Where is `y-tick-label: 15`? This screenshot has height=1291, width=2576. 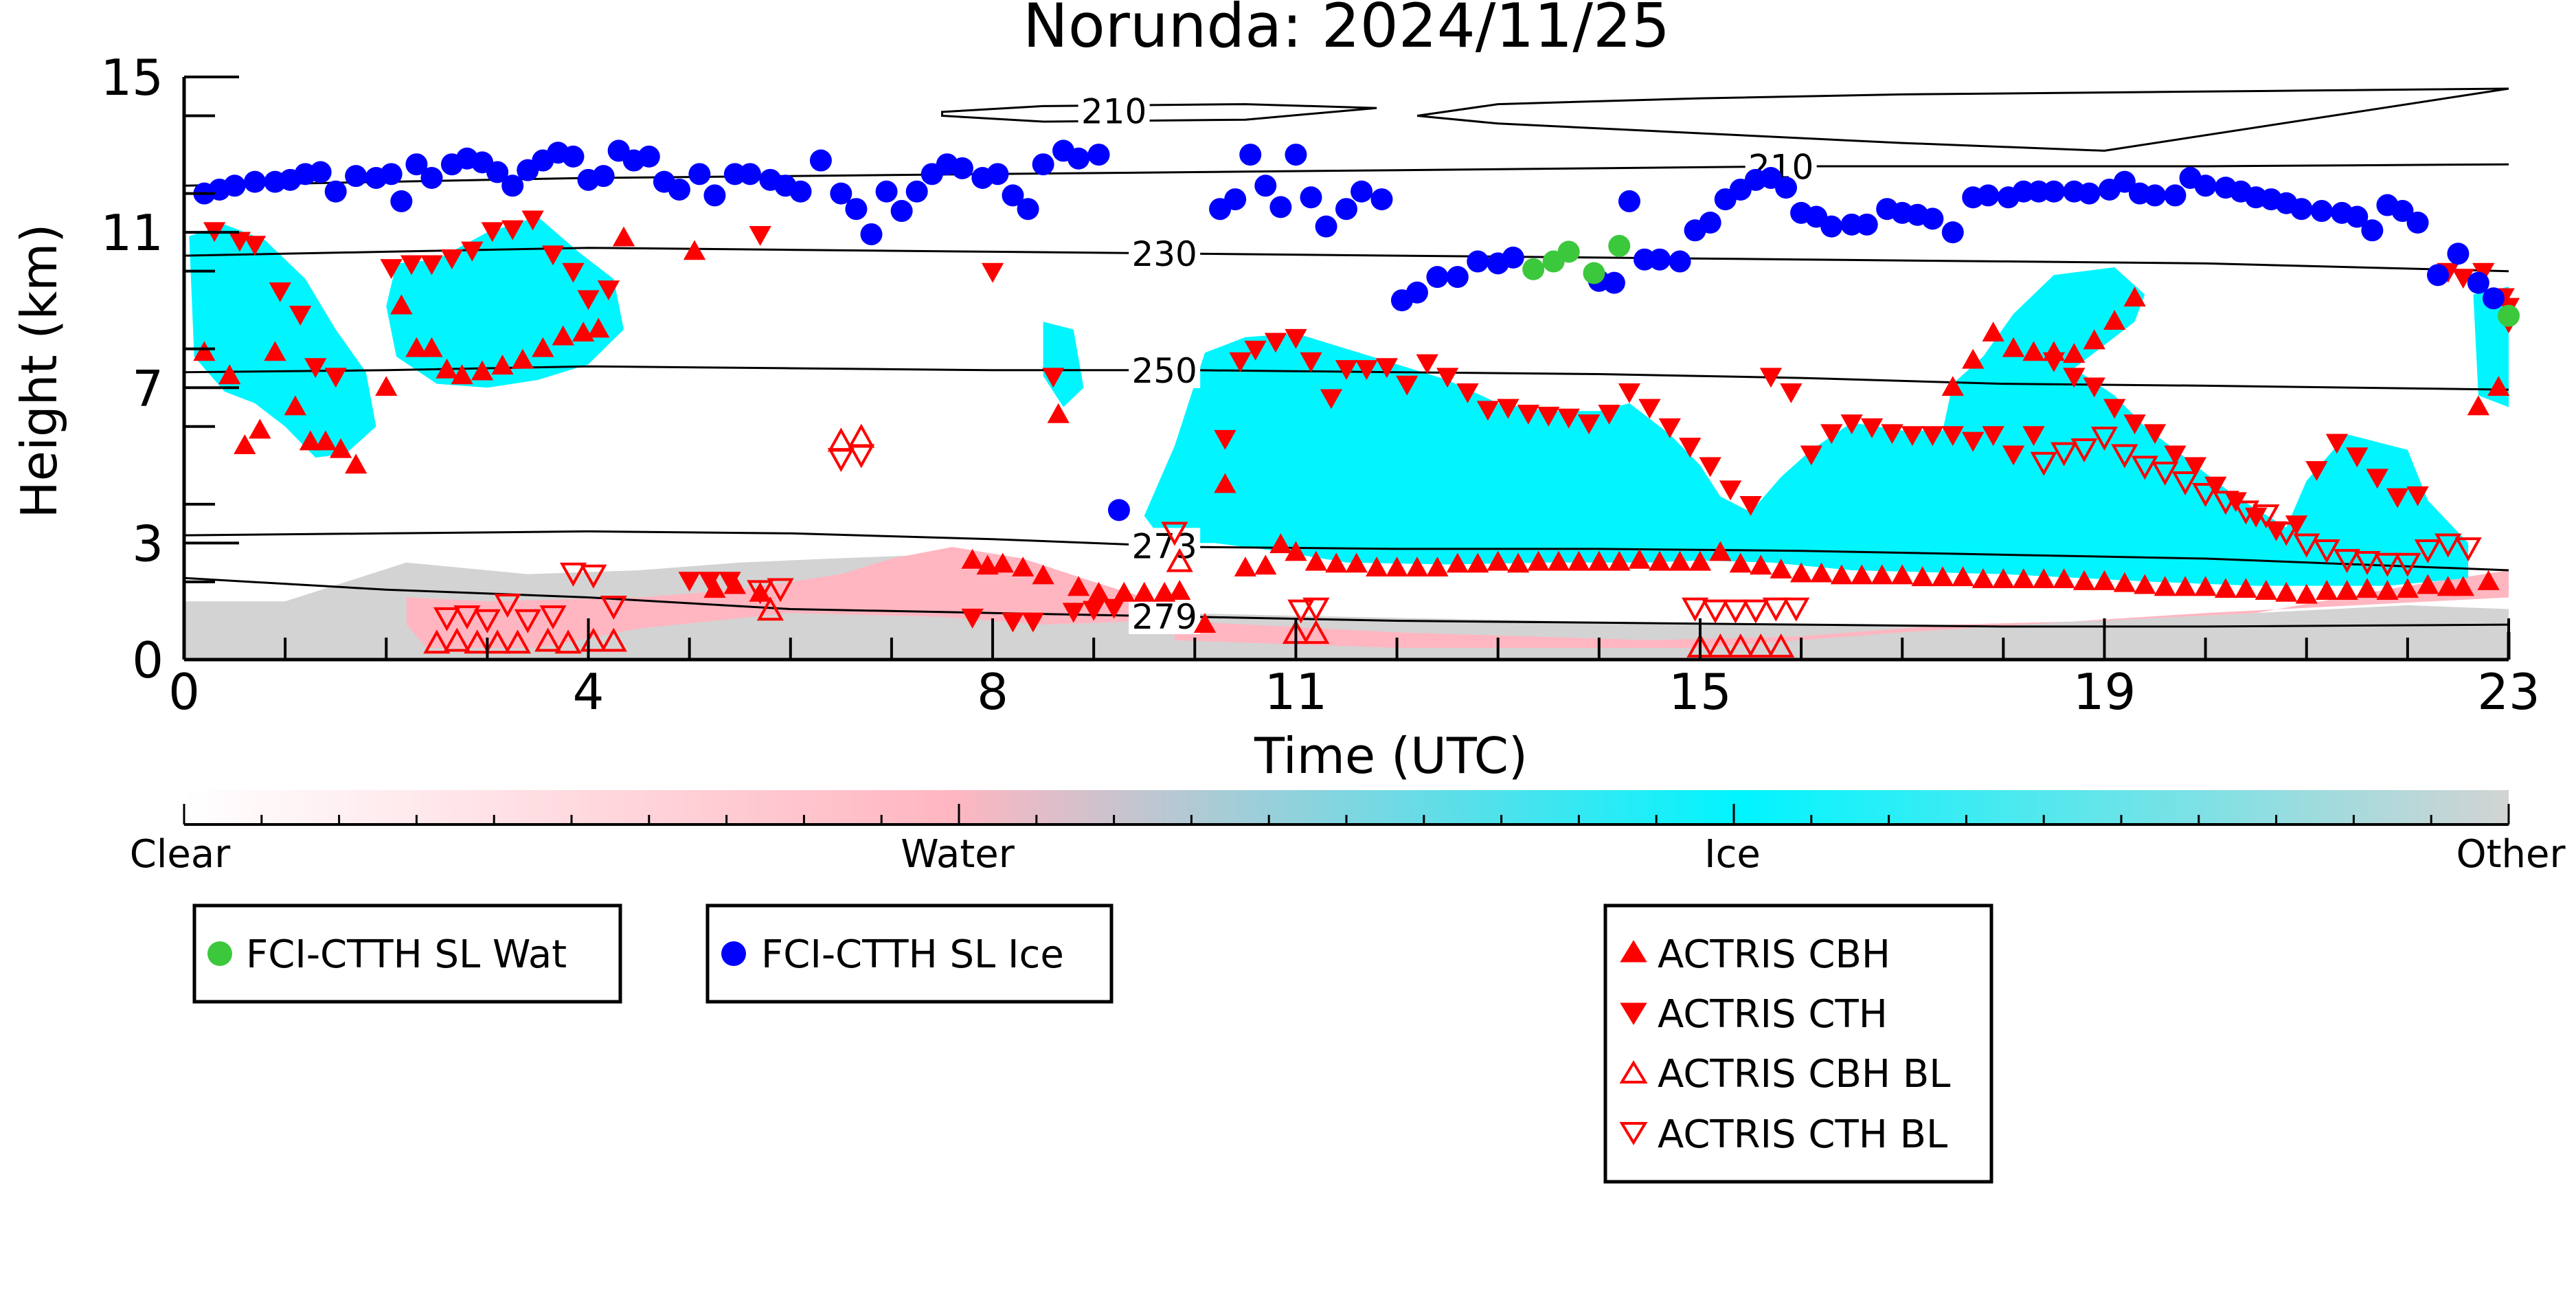
y-tick-label: 15 is located at coordinates (131, 77).